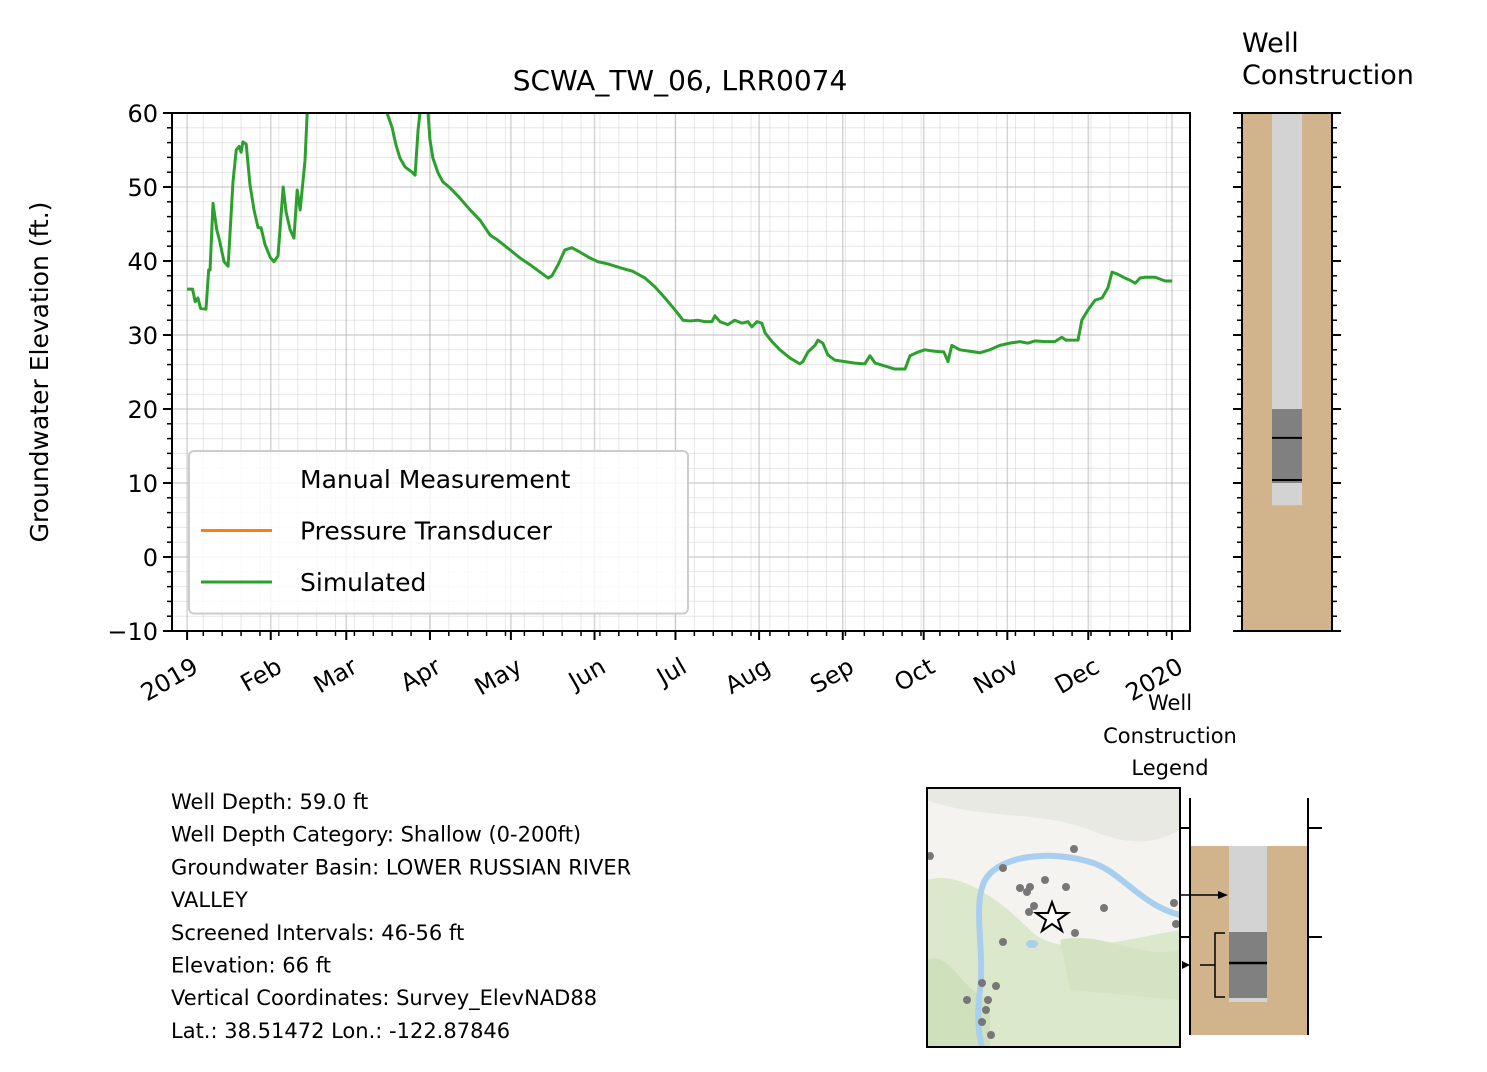 The width and height of the screenshot is (1487, 1072). Describe the element at coordinates (340, 1031) in the screenshot. I see `info-line: Lat.: 38.51472 Lon.: -122.87846` at that location.